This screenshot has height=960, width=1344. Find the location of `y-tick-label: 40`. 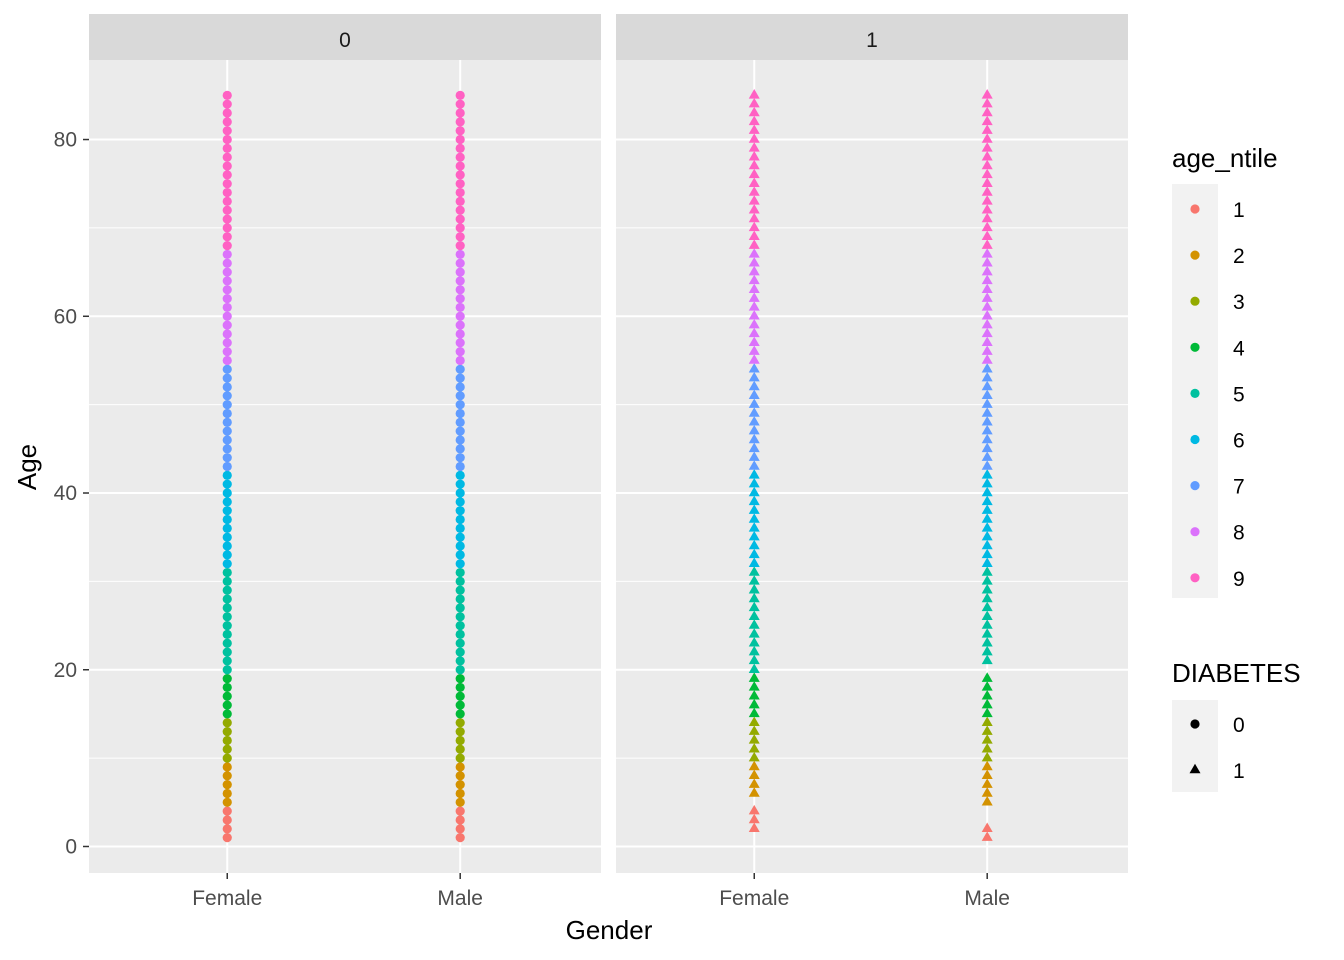

y-tick-label: 40 is located at coordinates (65, 493).